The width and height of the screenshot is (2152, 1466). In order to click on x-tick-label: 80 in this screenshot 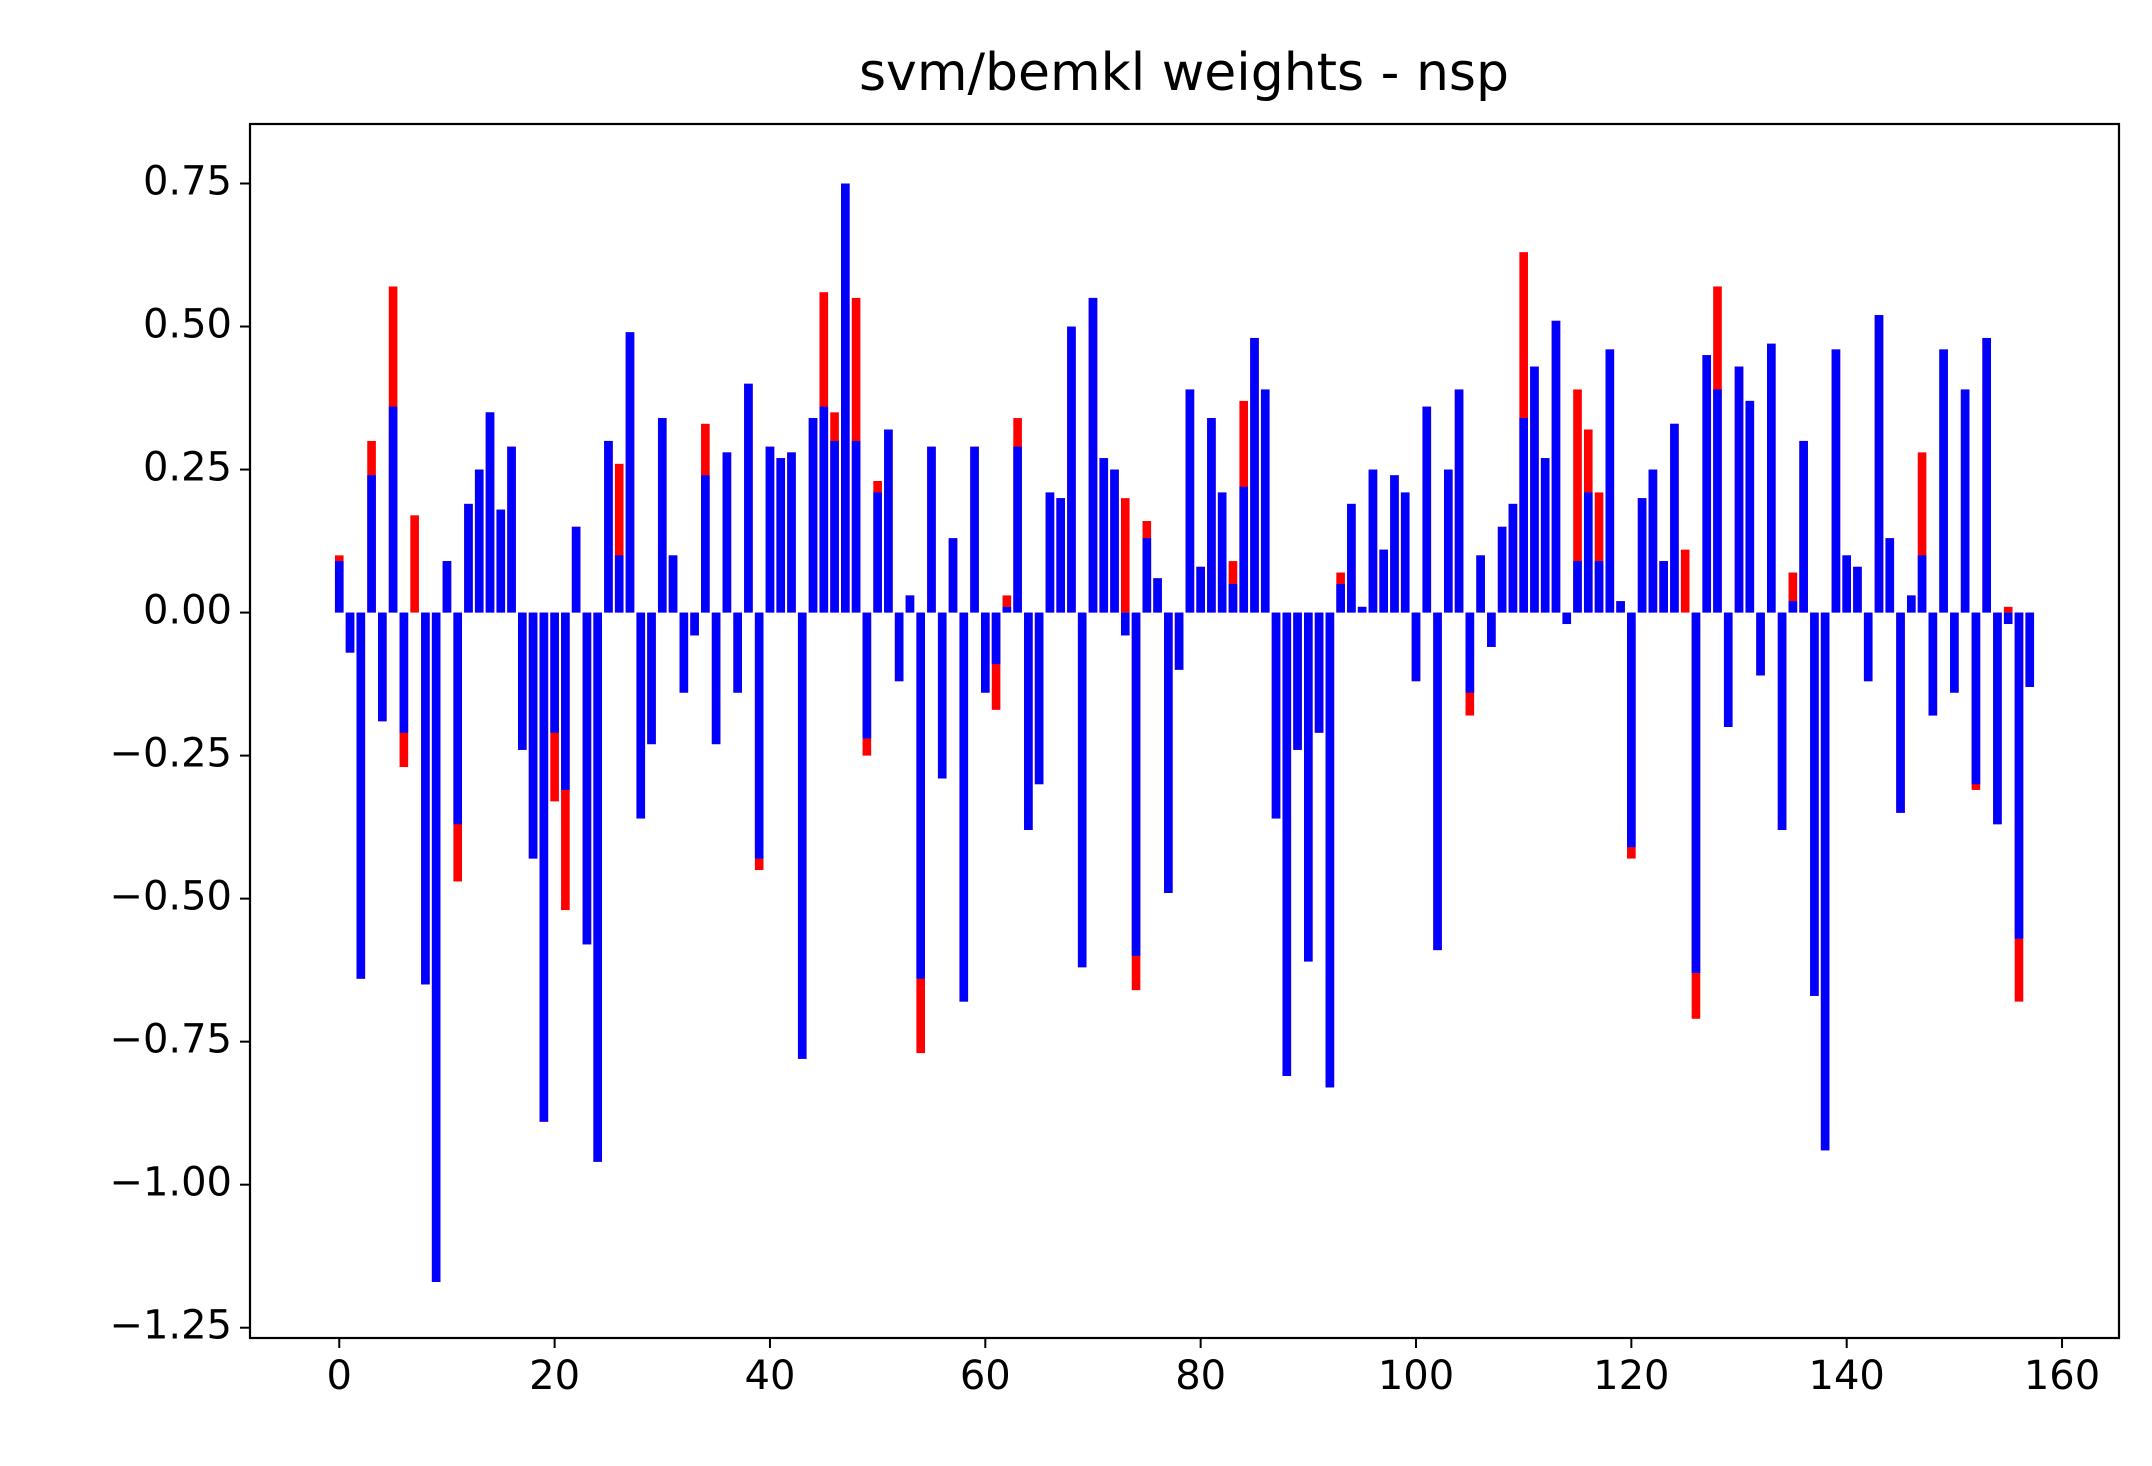, I will do `click(1200, 1376)`.